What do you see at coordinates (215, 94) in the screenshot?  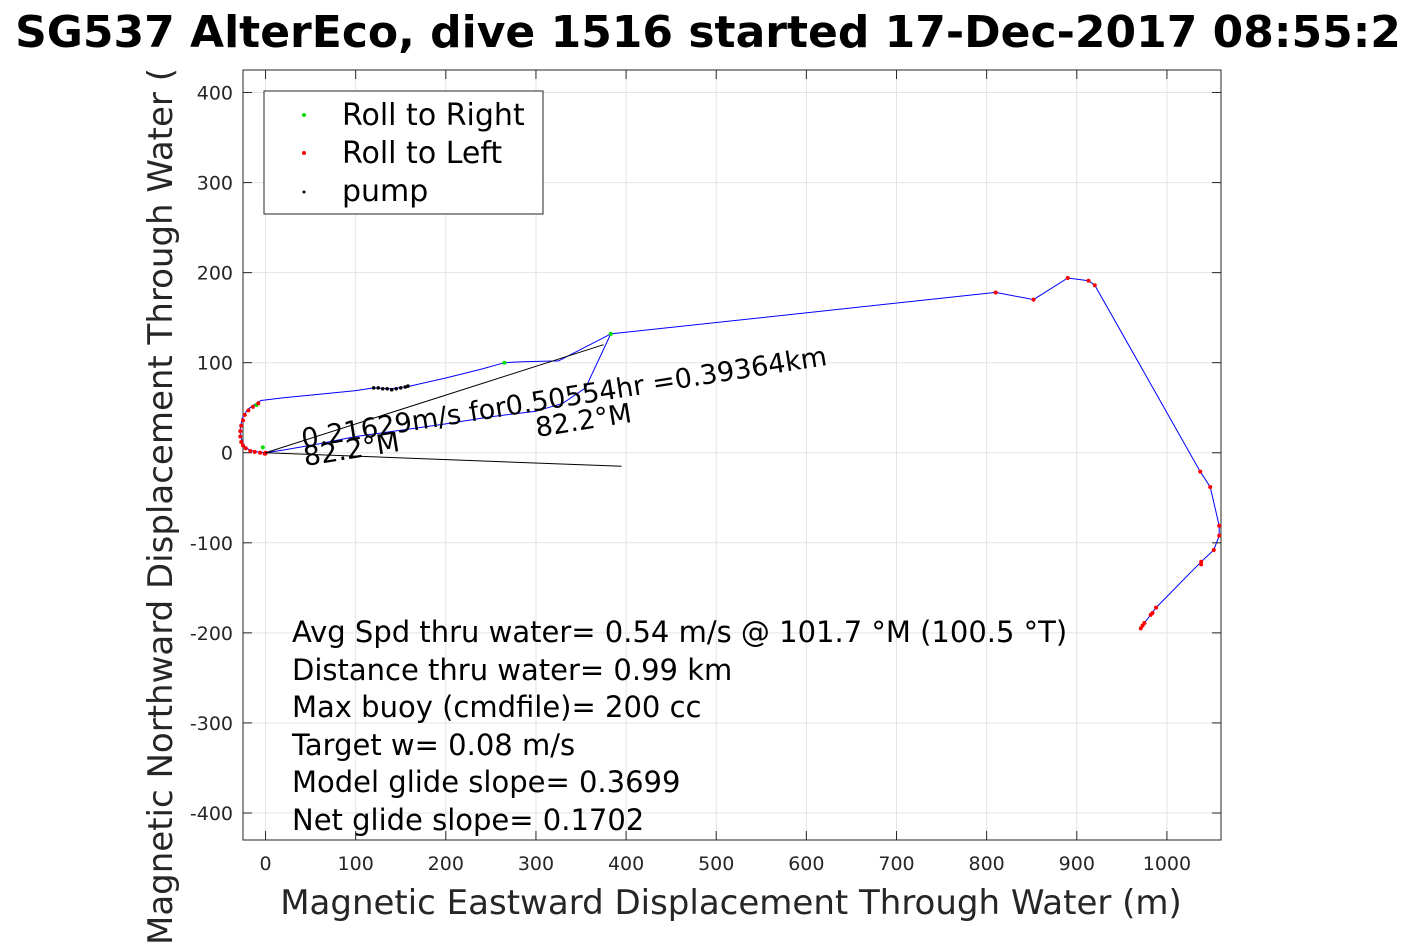 I see `y-tick-label: 400` at bounding box center [215, 94].